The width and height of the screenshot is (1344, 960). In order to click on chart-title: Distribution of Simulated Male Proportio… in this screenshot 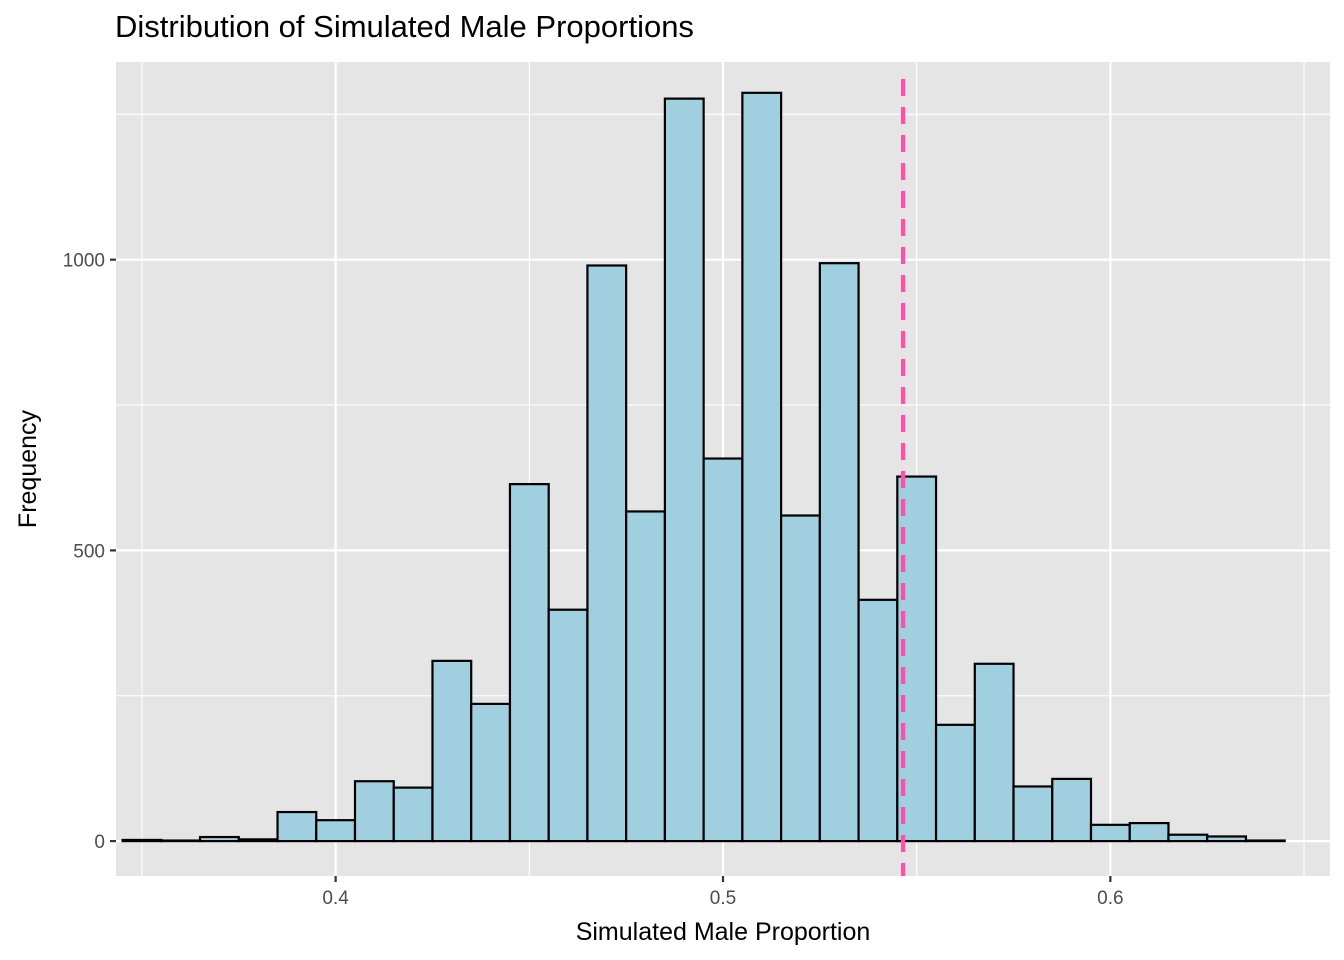, I will do `click(404, 26)`.